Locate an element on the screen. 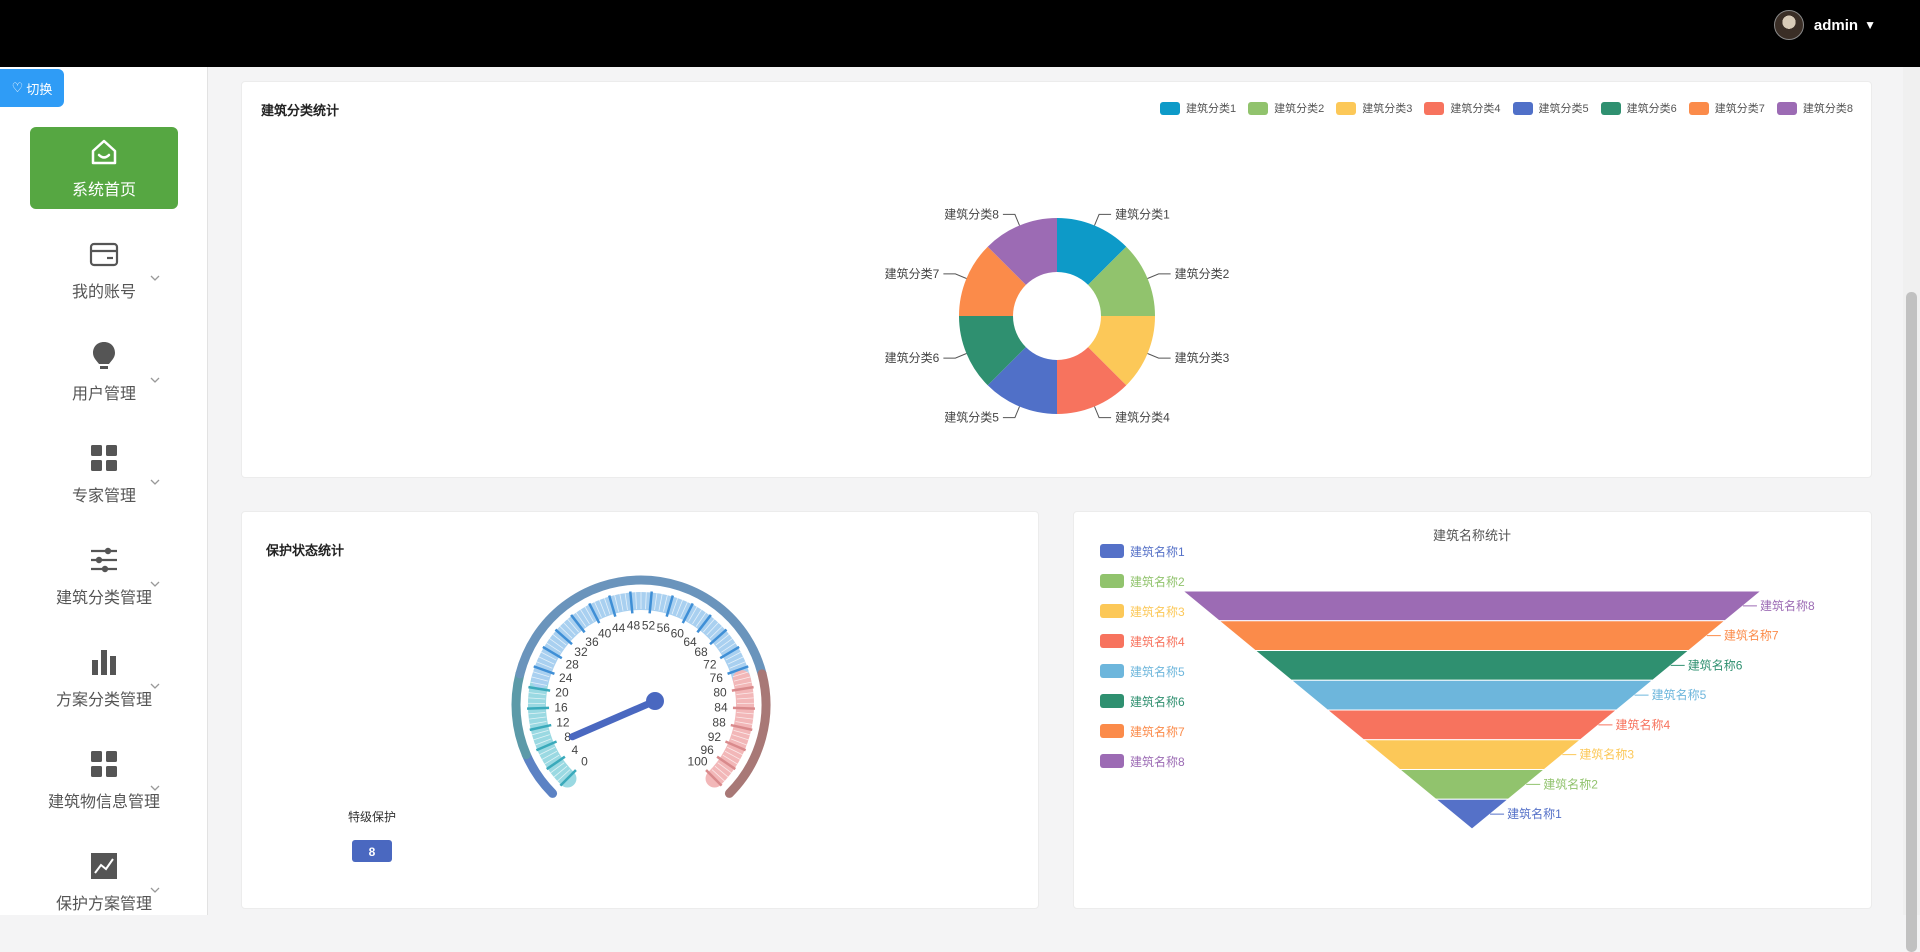 This screenshot has width=1920, height=952. user-menu: admin ▼ is located at coordinates (1825, 25).